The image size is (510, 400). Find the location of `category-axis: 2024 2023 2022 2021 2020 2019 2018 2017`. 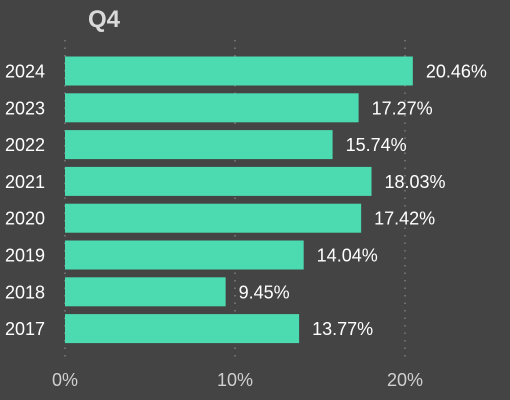

category-axis: 2024 2023 2022 2021 2020 2019 2018 2017 is located at coordinates (25, 201).